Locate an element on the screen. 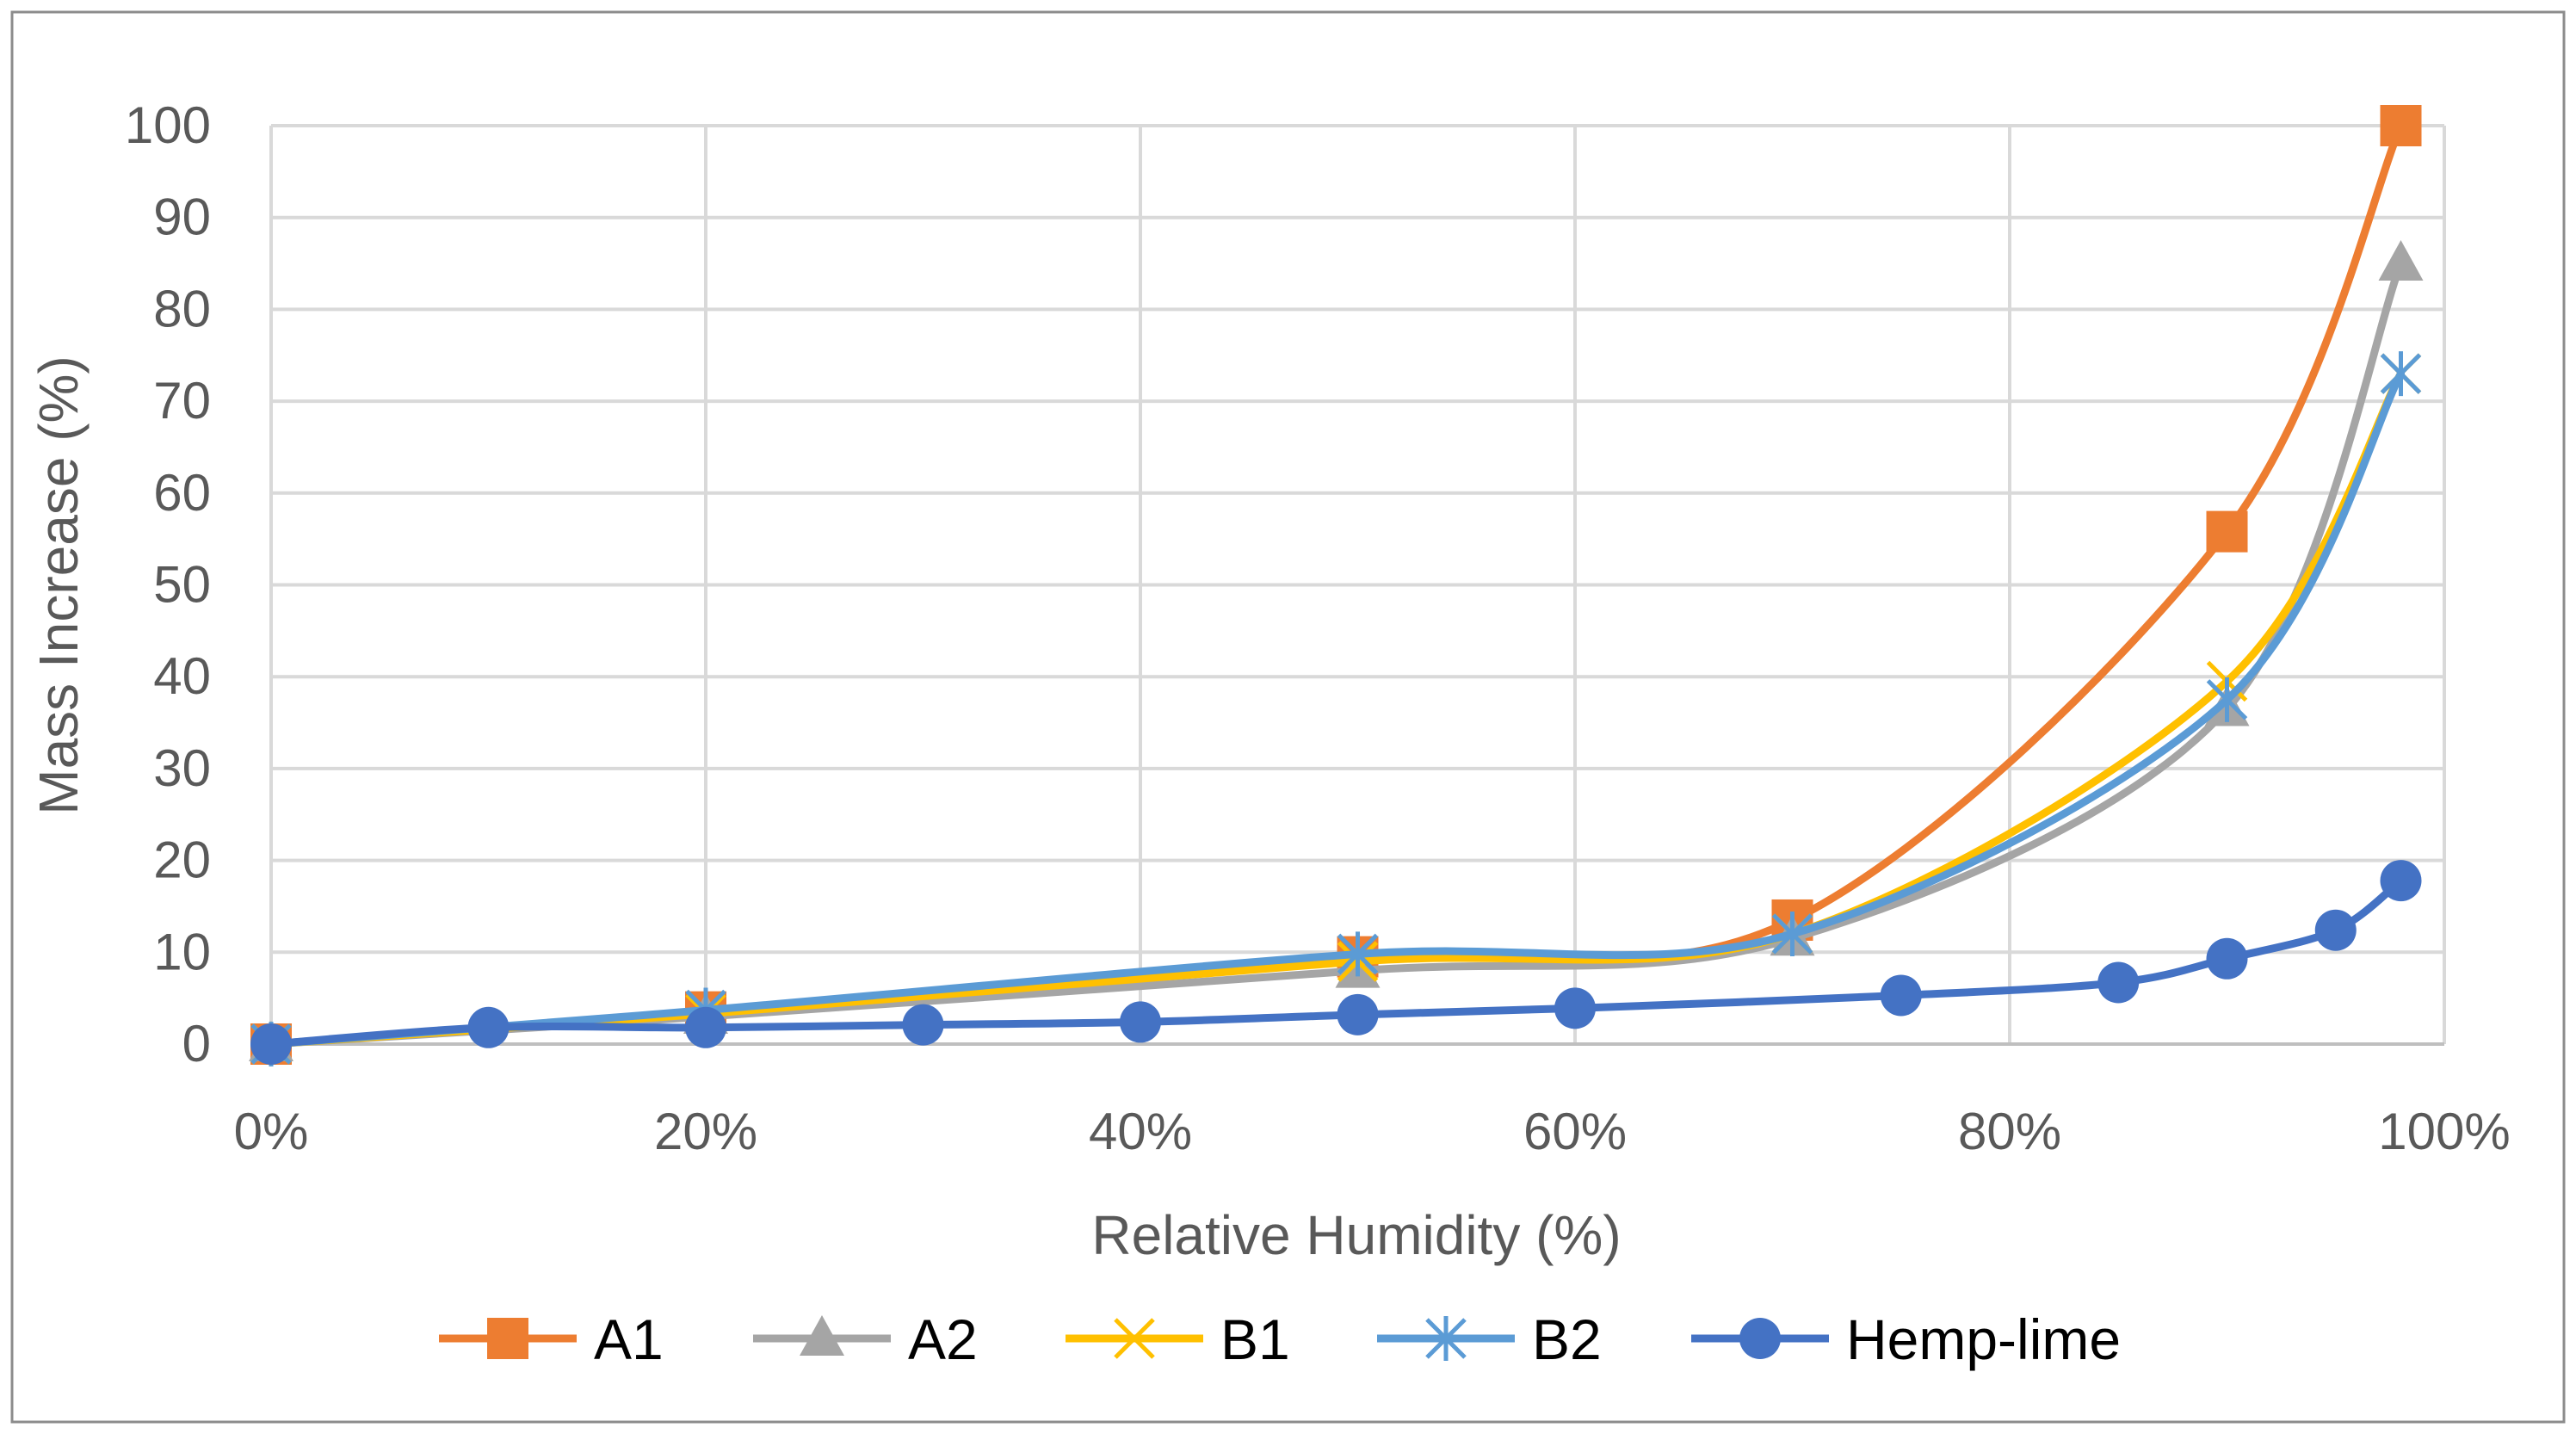  legend-item-hemp-lime: Hemp-lime is located at coordinates (1906, 1339).